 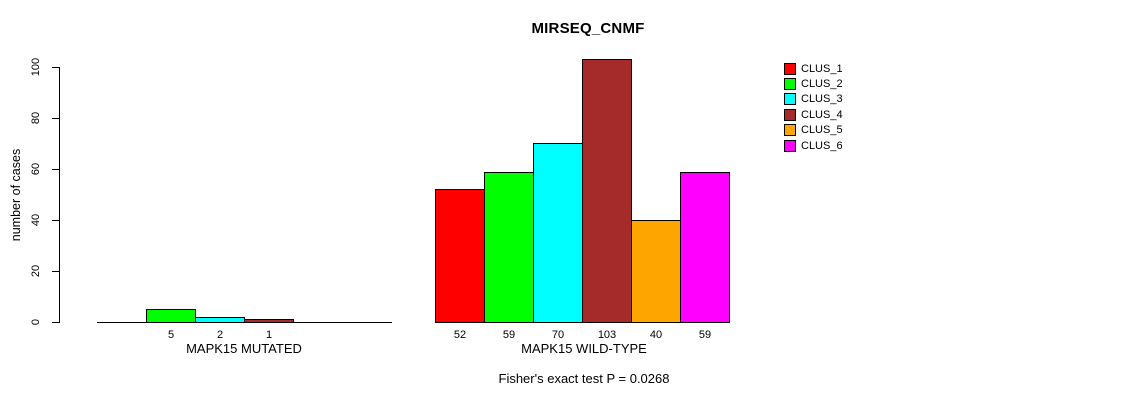 I want to click on bar-value-label-wildtype-clus_3: 70, so click(x=558, y=335).